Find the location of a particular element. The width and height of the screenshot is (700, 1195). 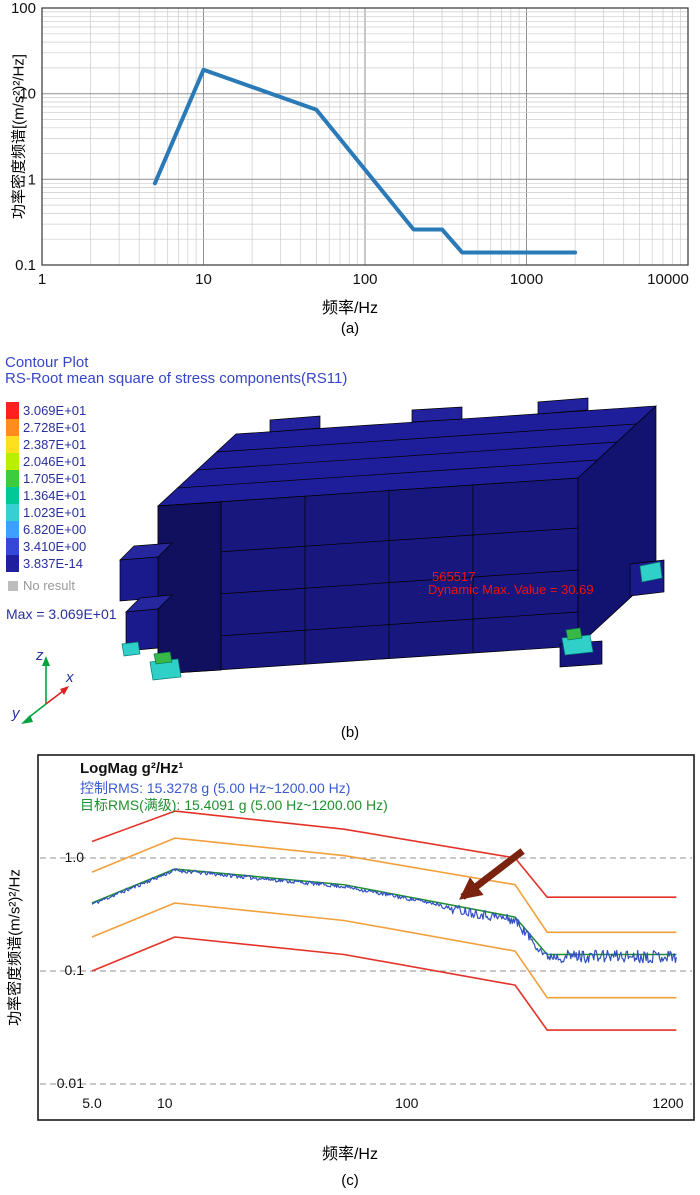

contour-legend-entry: 2.046E+01 is located at coordinates (46, 461).